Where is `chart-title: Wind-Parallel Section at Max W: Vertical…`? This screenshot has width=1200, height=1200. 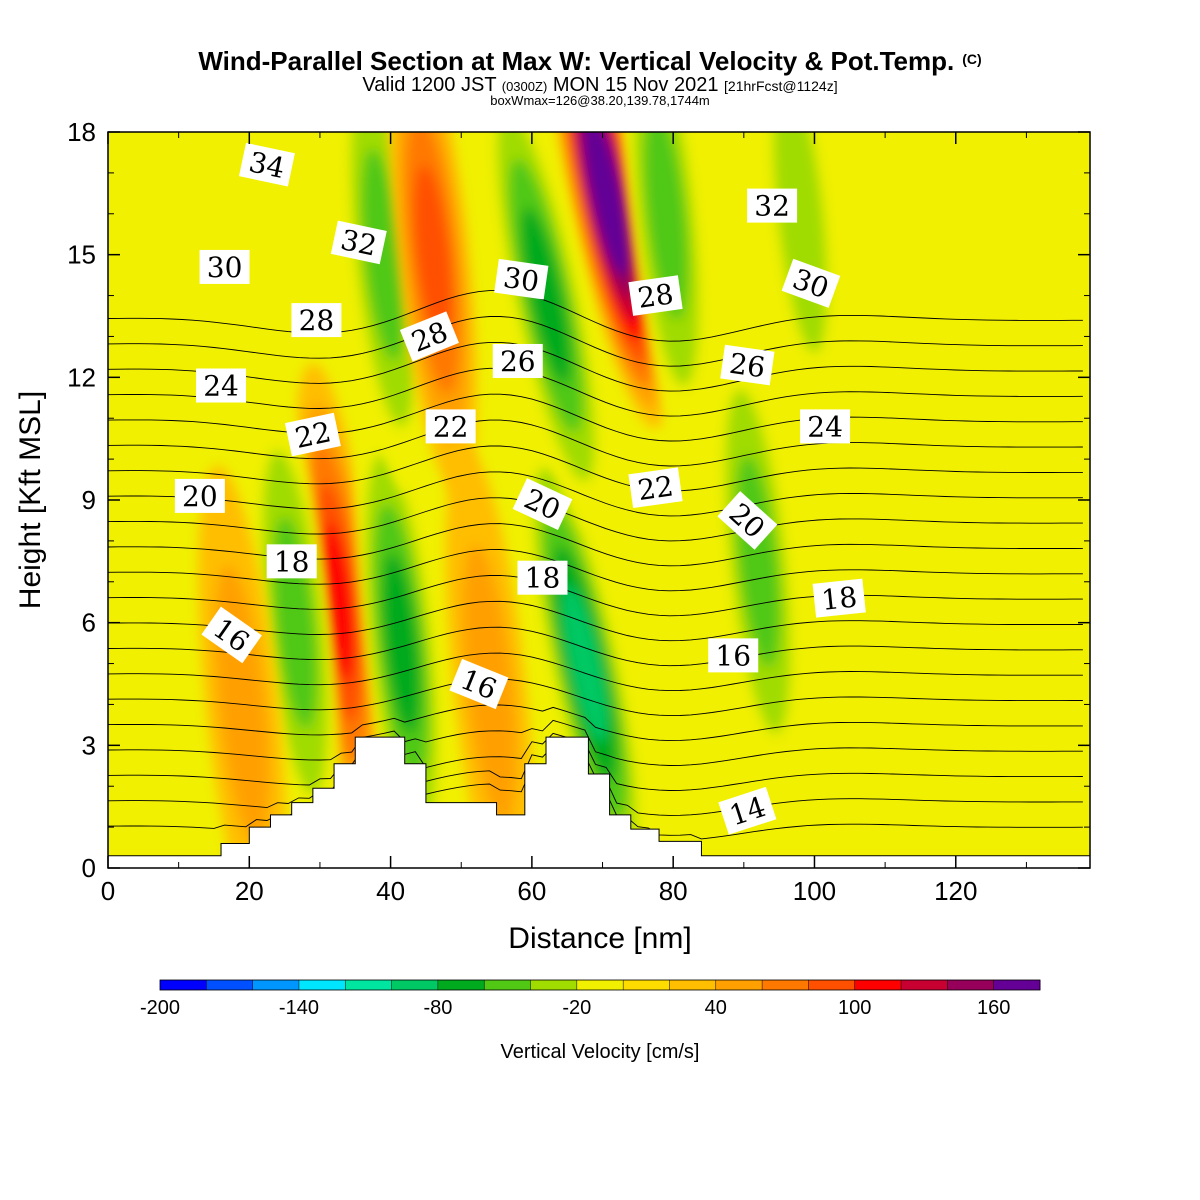
chart-title: Wind-Parallel Section at Max W: Vertical… is located at coordinates (589, 61).